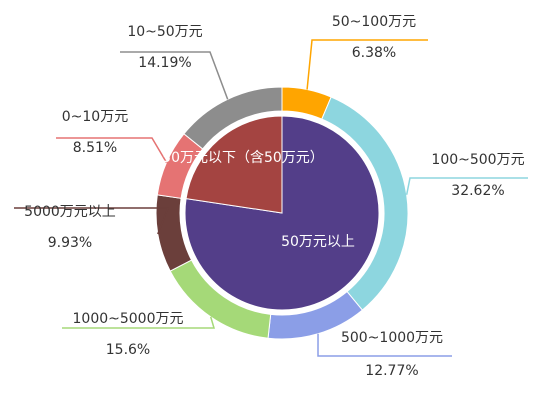 The height and width of the screenshot is (413, 560). Describe the element at coordinates (128, 319) in the screenshot. I see `outer-category-label-4: 1000~5000万元` at that location.